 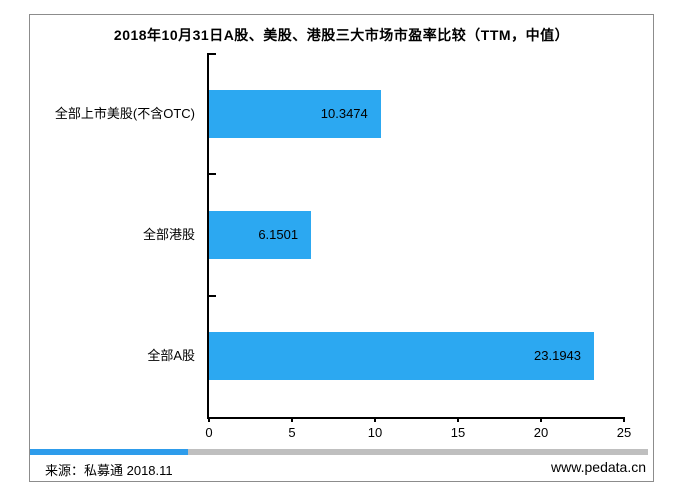 I want to click on horizontal-scrollbar, so click(x=339, y=452).